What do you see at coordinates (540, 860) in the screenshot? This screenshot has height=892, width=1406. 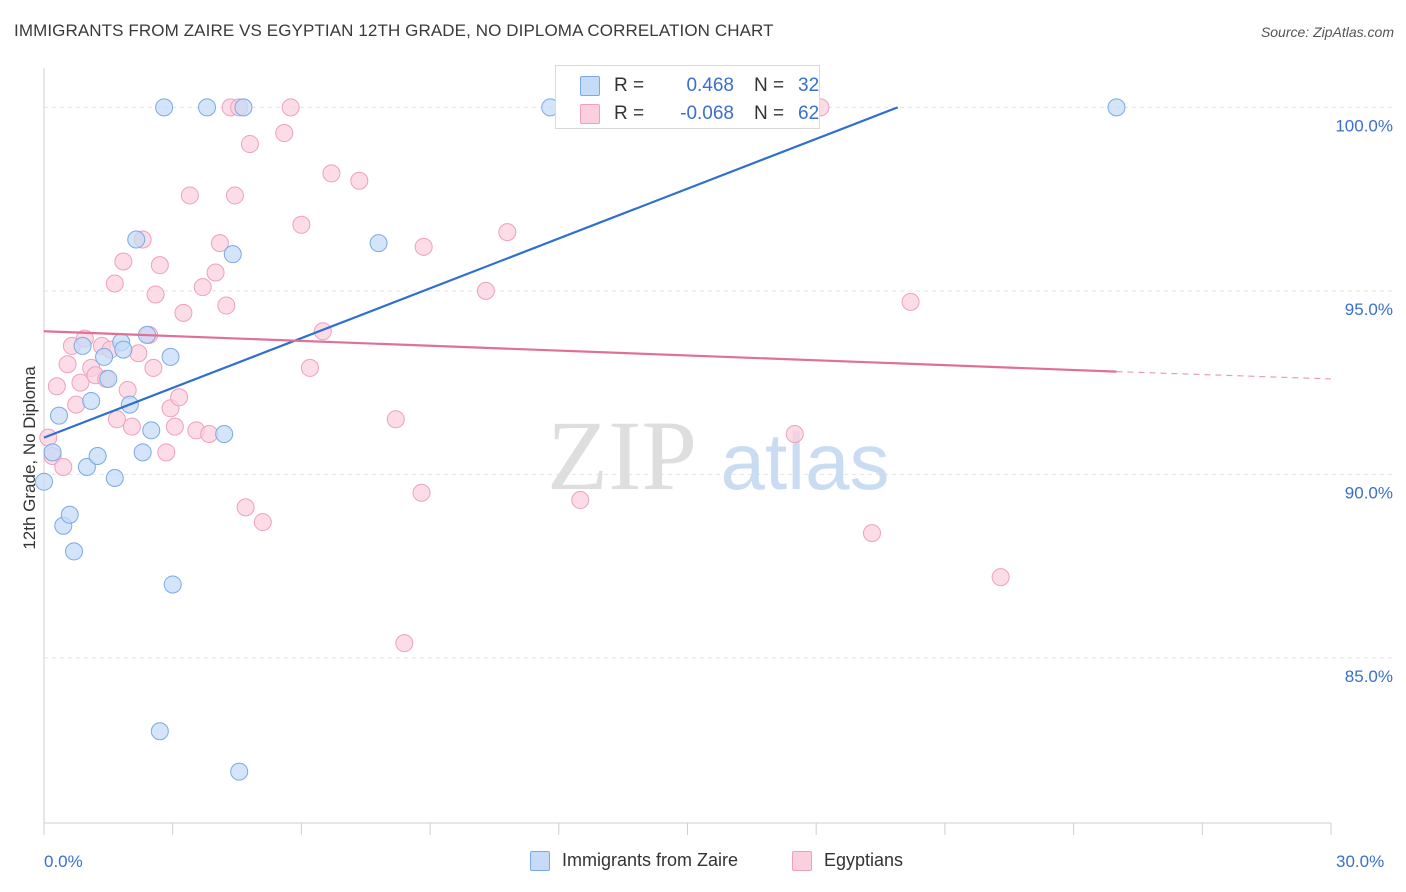 I see `zaire-legend-swatch` at bounding box center [540, 860].